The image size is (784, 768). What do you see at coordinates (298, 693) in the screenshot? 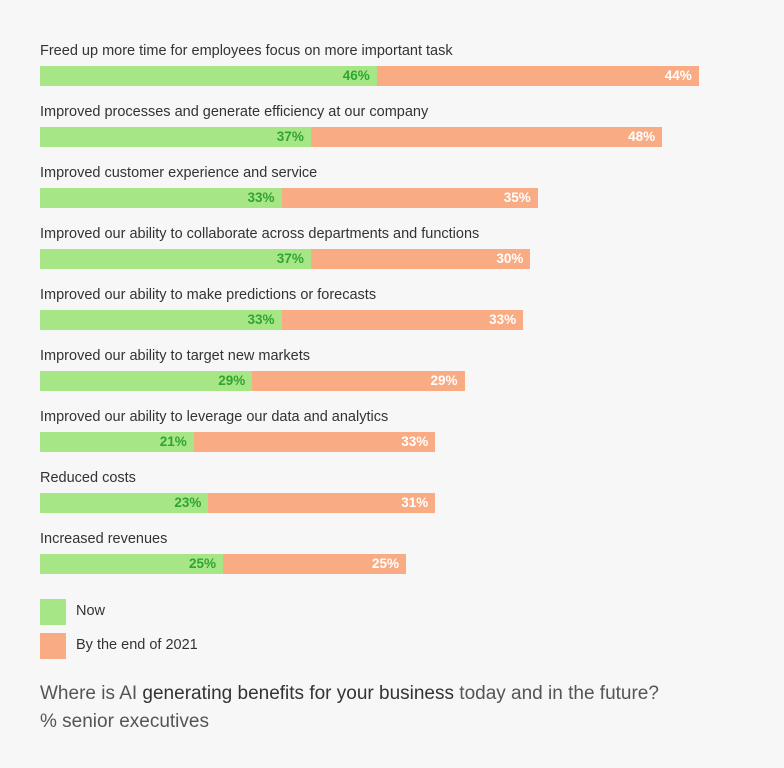
I see `caption-text-emphasis: generating benefits for your business` at bounding box center [298, 693].